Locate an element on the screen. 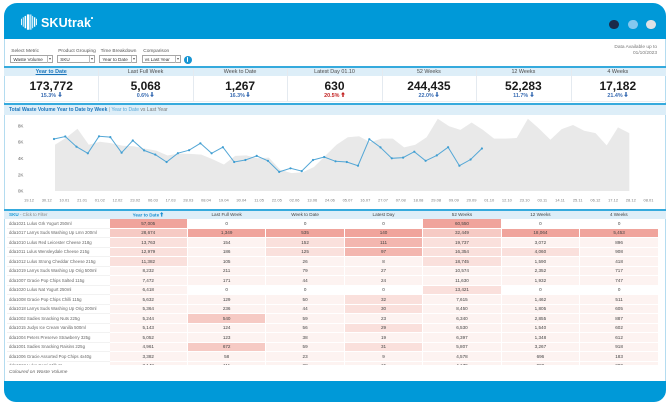 This screenshot has width=670, height=407. svg-text: 14.11 is located at coordinates (560, 200).